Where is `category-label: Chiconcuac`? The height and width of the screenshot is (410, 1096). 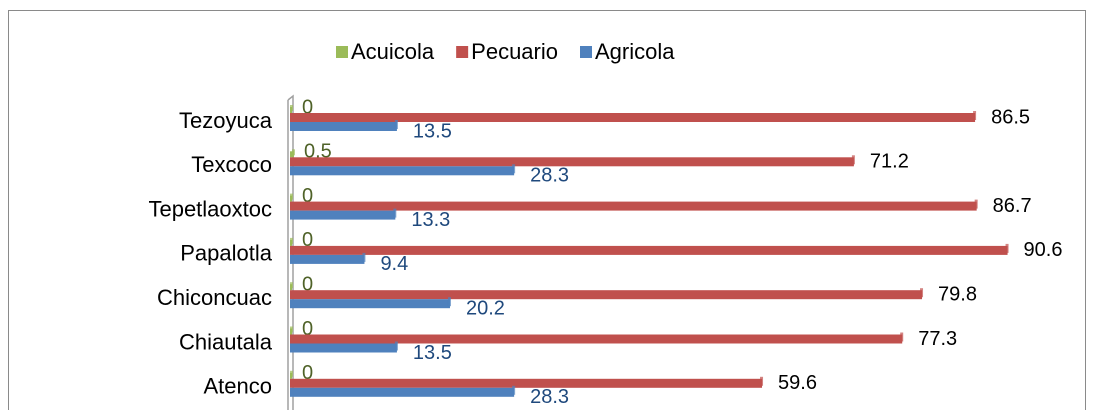 category-label: Chiconcuac is located at coordinates (214, 297).